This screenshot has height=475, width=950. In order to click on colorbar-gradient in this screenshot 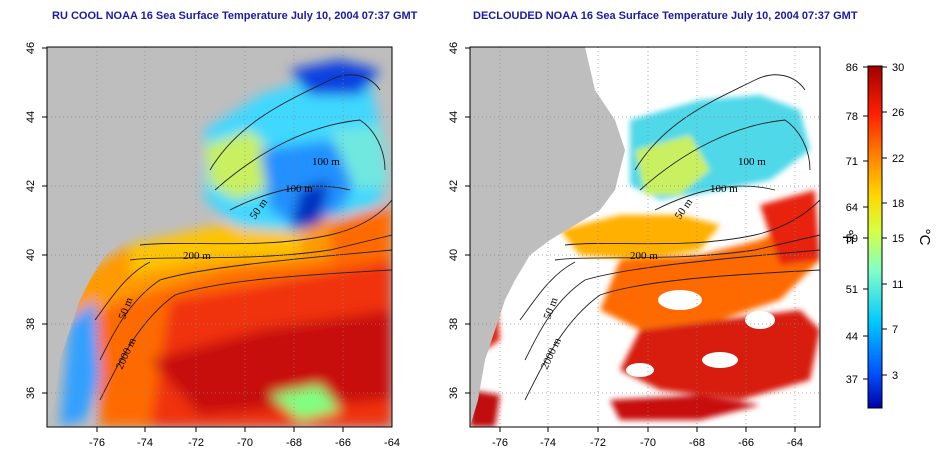, I will do `click(875, 237)`.